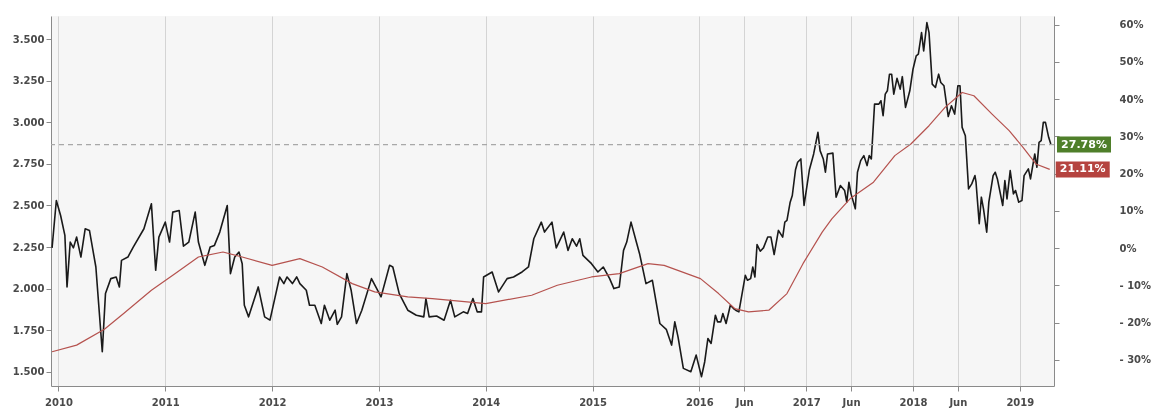  Describe the element at coordinates (1135, 360) in the screenshot. I see `y2-tick-label: - 30%` at that location.